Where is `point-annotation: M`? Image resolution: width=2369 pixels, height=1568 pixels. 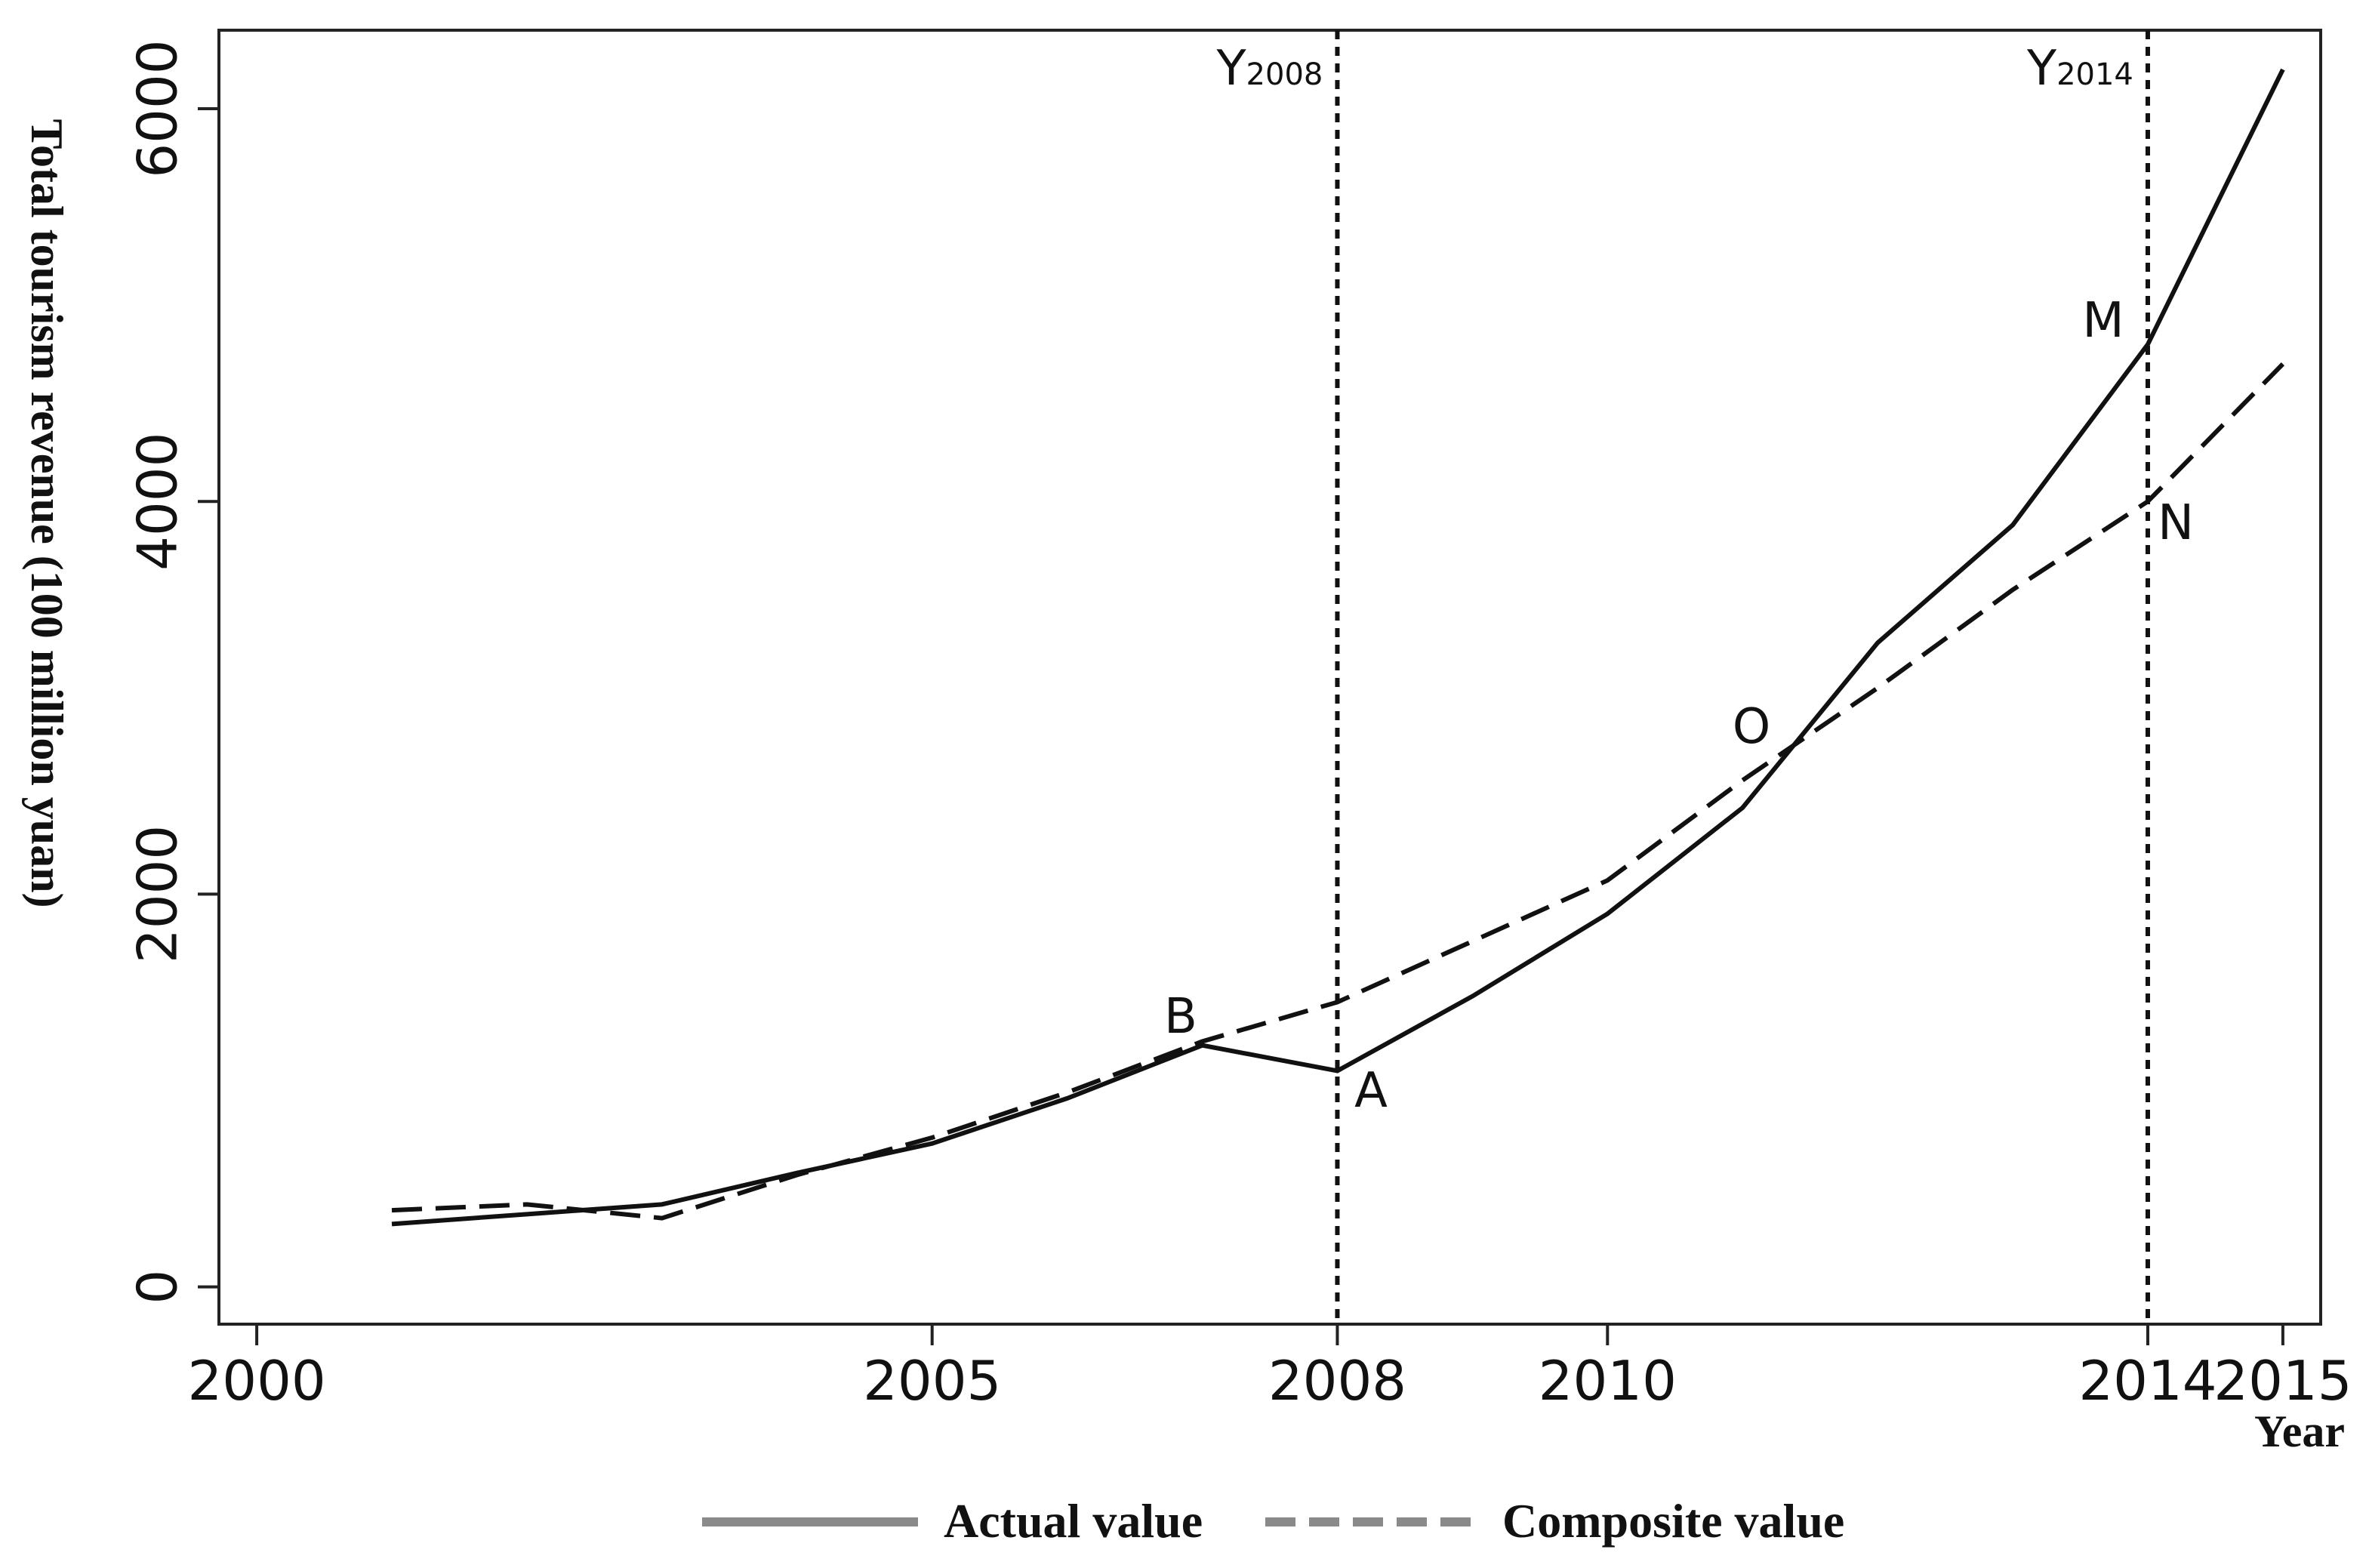 point-annotation: M is located at coordinates (2103, 321).